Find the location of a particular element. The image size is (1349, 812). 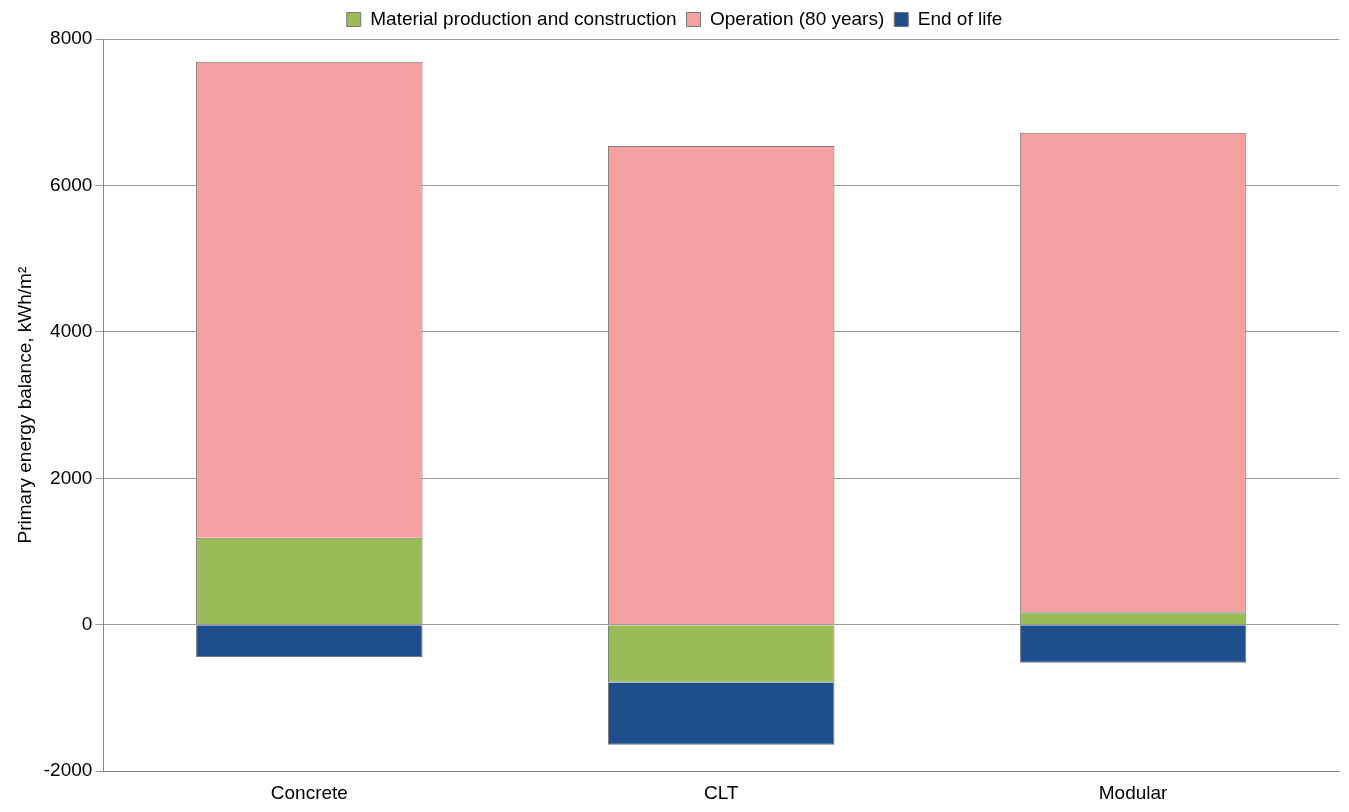

y-tick-label: -2000 is located at coordinates (68, 770).